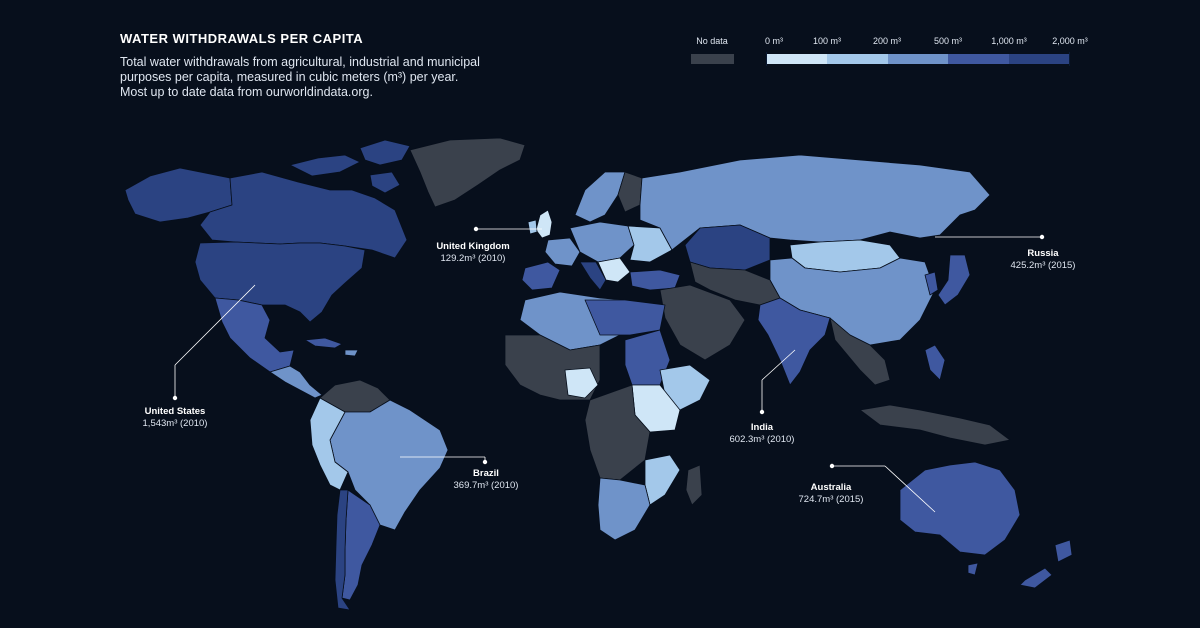 Image resolution: width=1200 pixels, height=628 pixels. What do you see at coordinates (473, 246) in the screenshot?
I see `callout-country-name: United Kingdom` at bounding box center [473, 246].